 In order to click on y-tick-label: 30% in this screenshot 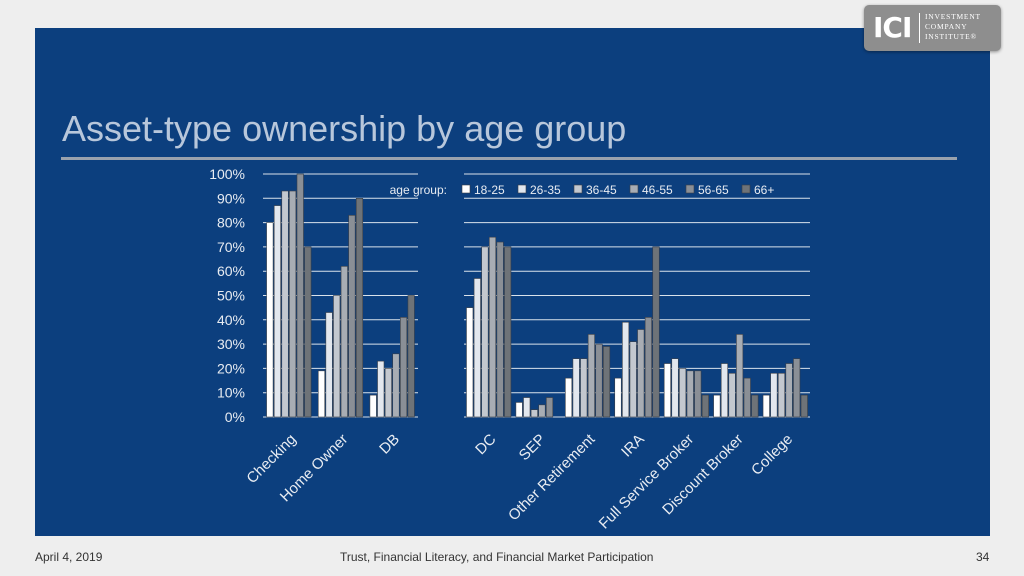, I will do `click(231, 344)`.